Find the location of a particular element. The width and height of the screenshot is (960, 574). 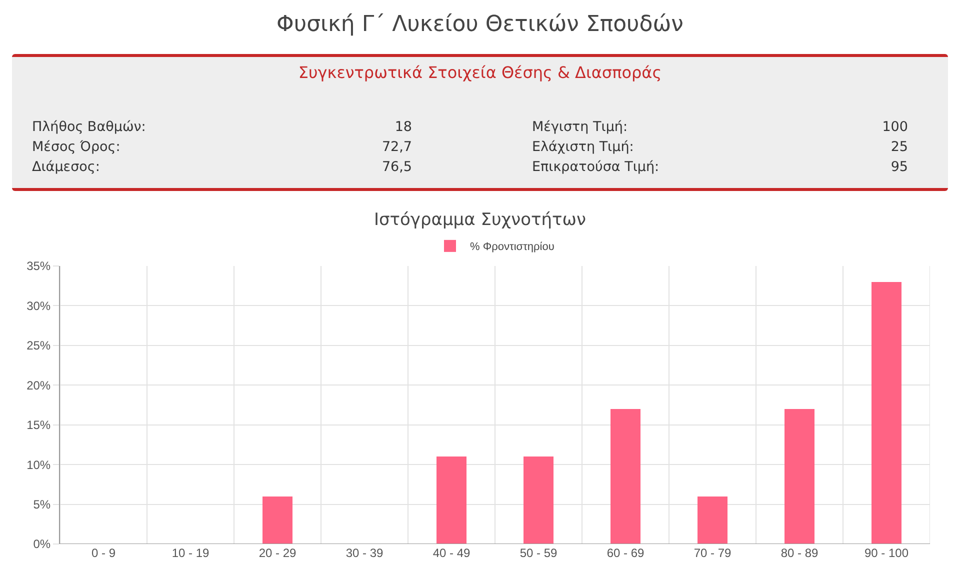

x-tick-label: 90 - 100 is located at coordinates (886, 553).